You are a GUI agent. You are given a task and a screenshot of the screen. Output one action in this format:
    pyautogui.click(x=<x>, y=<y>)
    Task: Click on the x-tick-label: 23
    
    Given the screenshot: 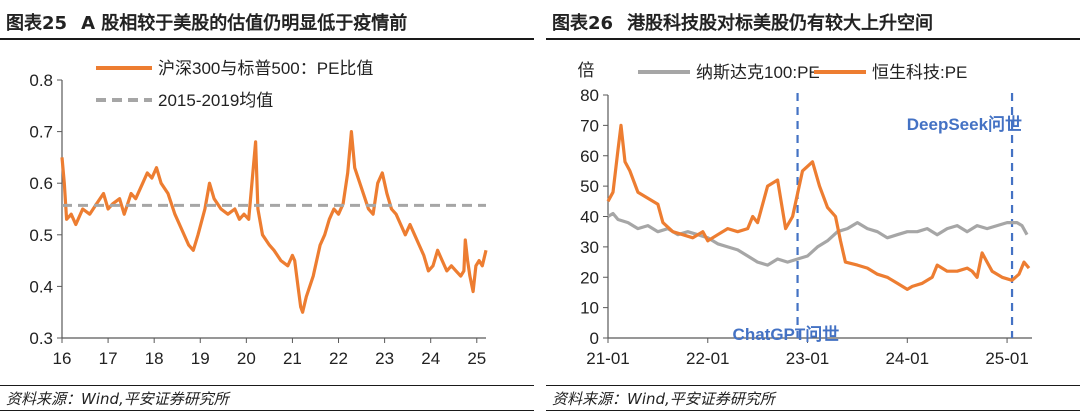 What is the action you would take?
    pyautogui.click(x=384, y=358)
    